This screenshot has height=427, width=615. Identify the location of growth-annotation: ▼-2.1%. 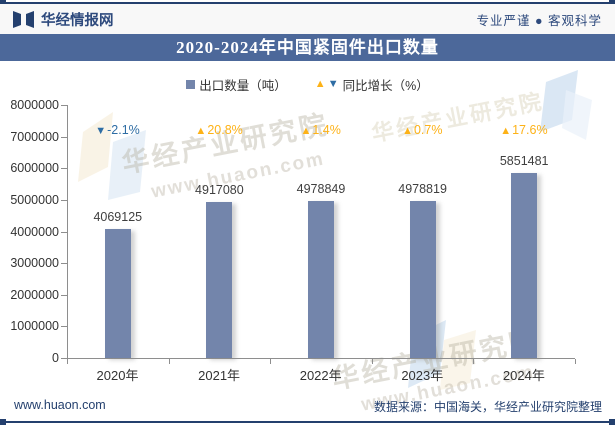
(117, 130).